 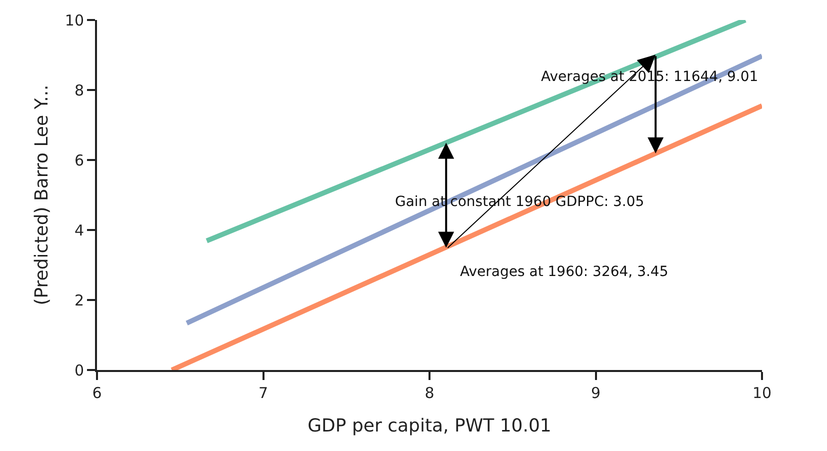 What do you see at coordinates (79, 300) in the screenshot?
I see `y-tick-label: 2` at bounding box center [79, 300].